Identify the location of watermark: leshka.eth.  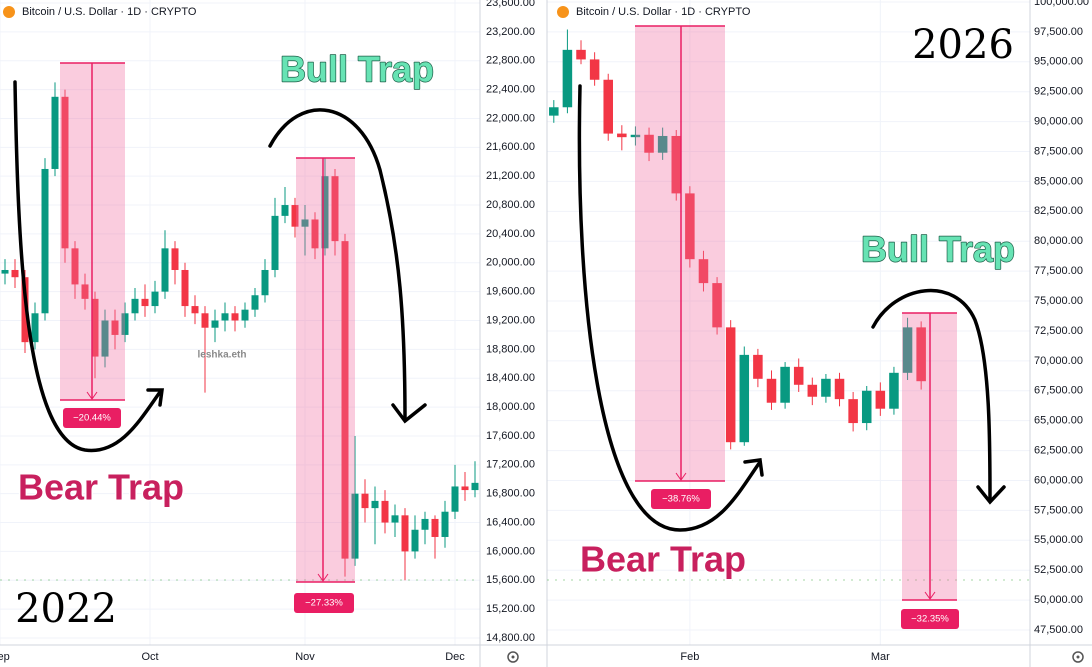
(222, 355).